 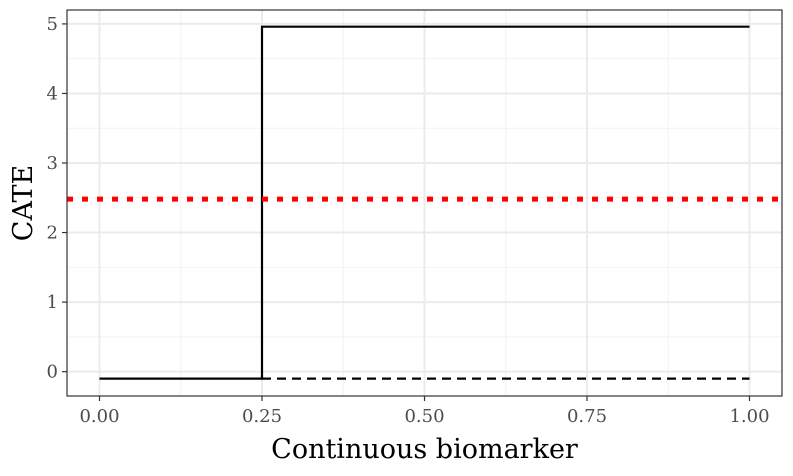 I want to click on y-tick-label: 4, so click(x=52, y=93).